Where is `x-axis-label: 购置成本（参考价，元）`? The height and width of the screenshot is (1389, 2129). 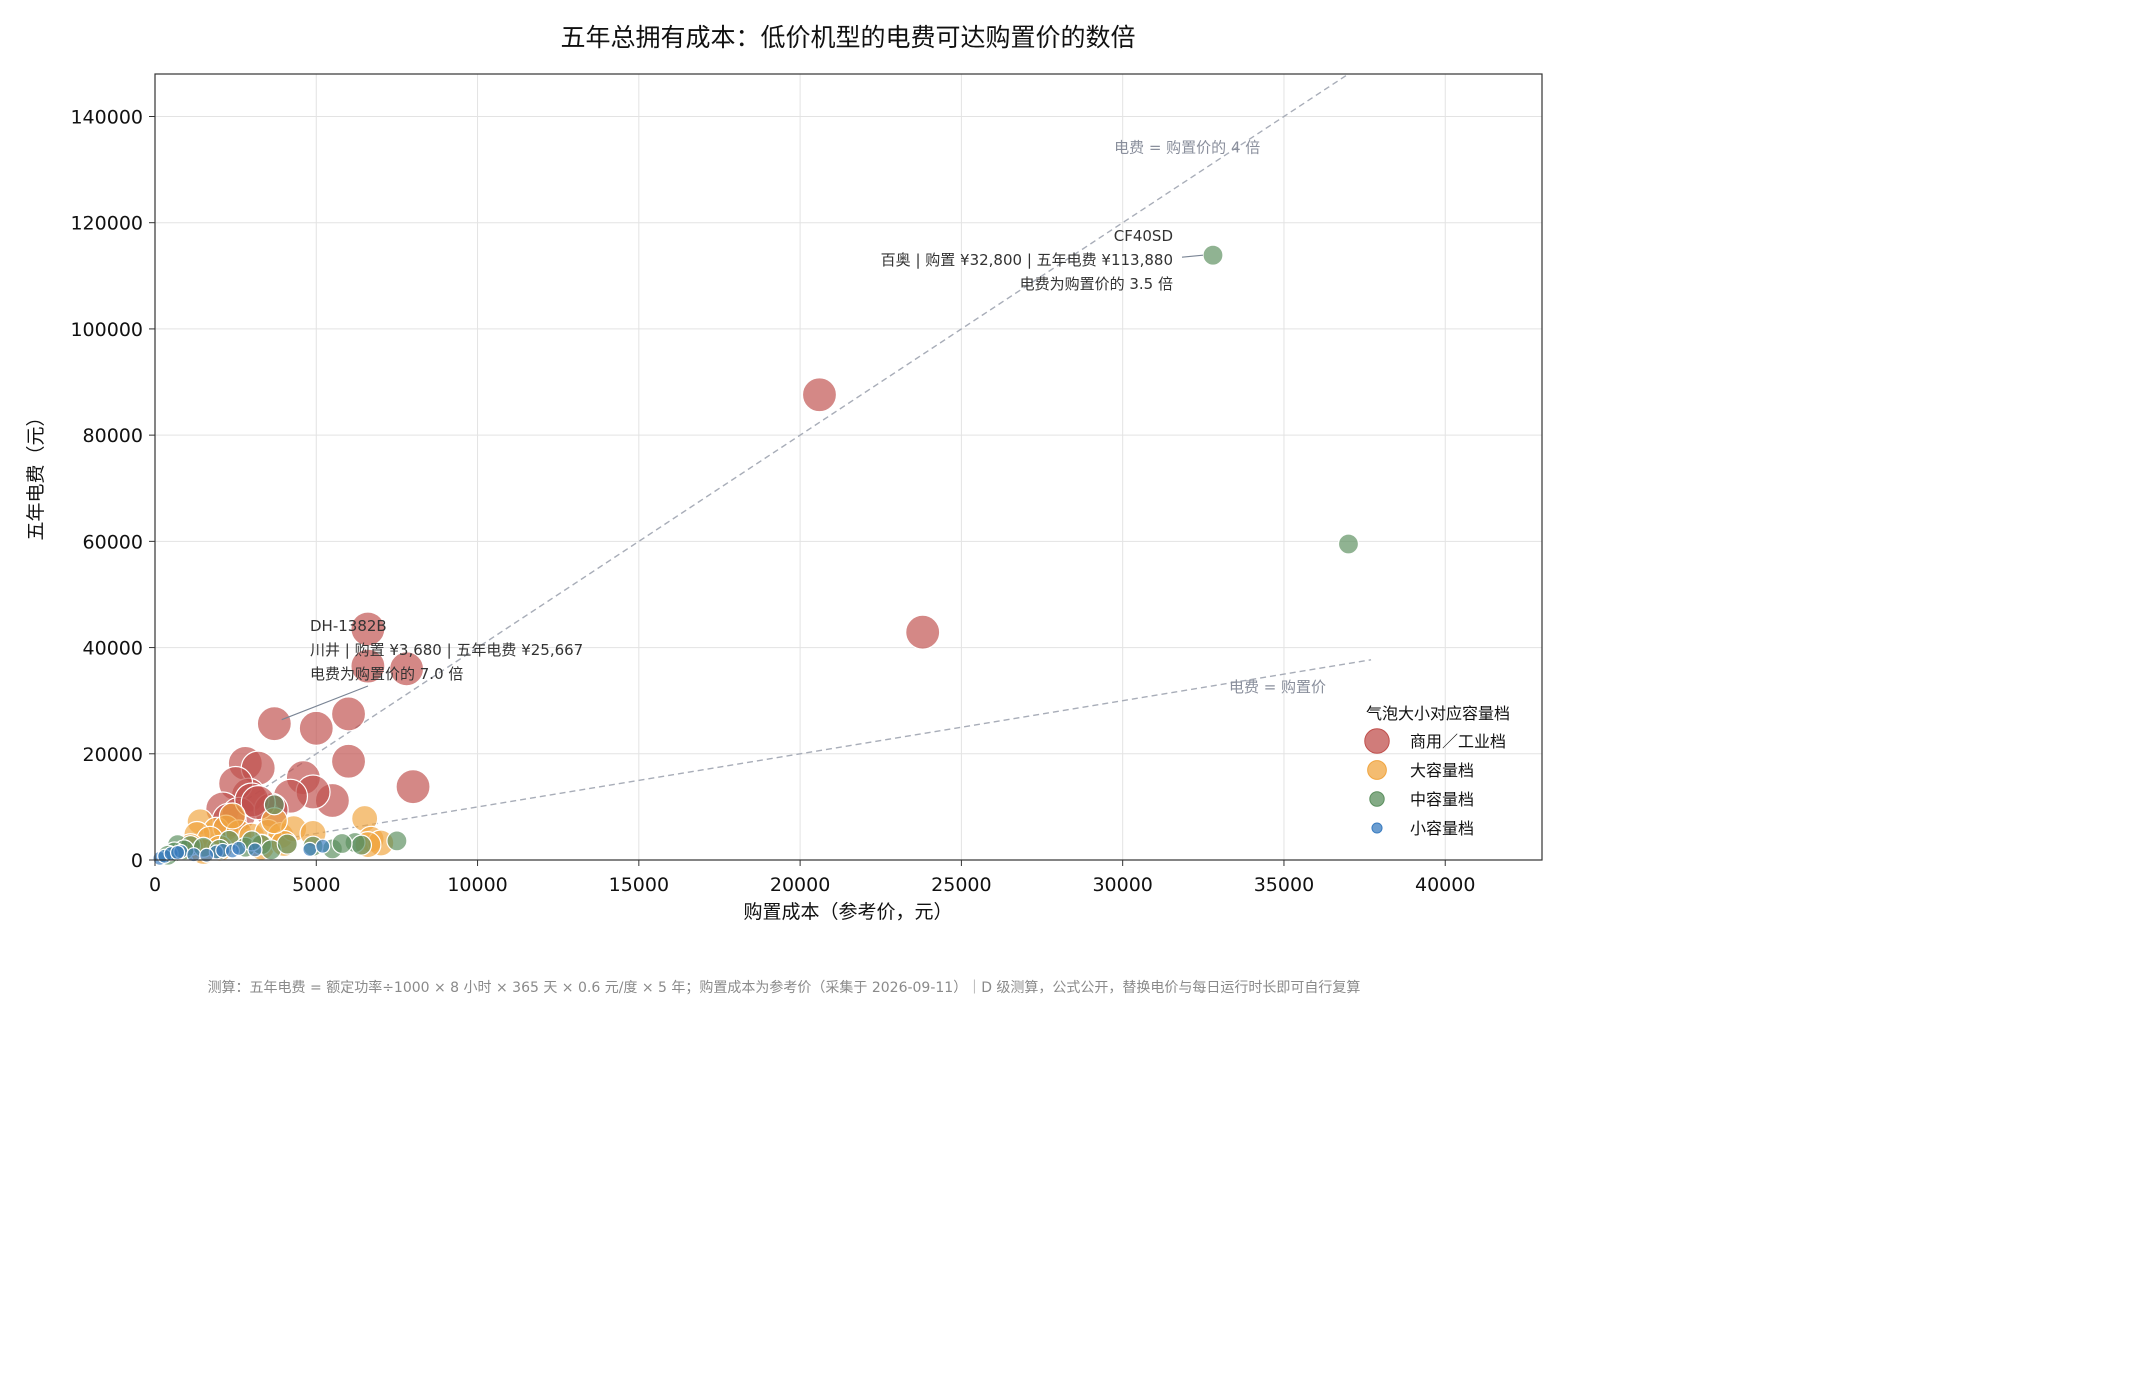 x-axis-label: 购置成本（参考价，元） is located at coordinates (847, 912).